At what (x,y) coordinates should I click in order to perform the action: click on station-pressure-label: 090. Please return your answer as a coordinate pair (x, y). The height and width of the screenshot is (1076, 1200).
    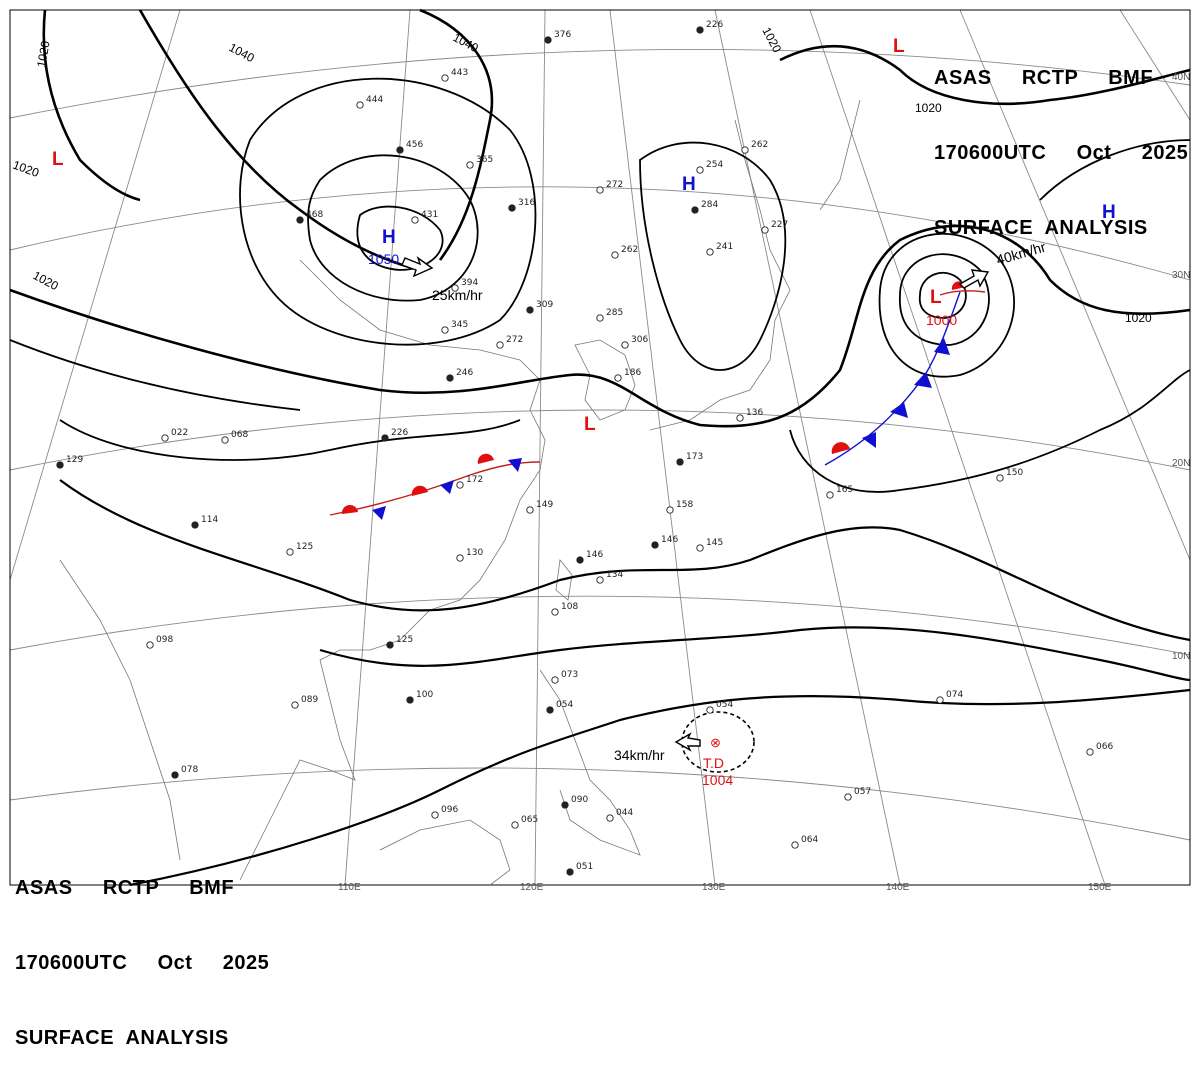
    Looking at the image, I should click on (579, 800).